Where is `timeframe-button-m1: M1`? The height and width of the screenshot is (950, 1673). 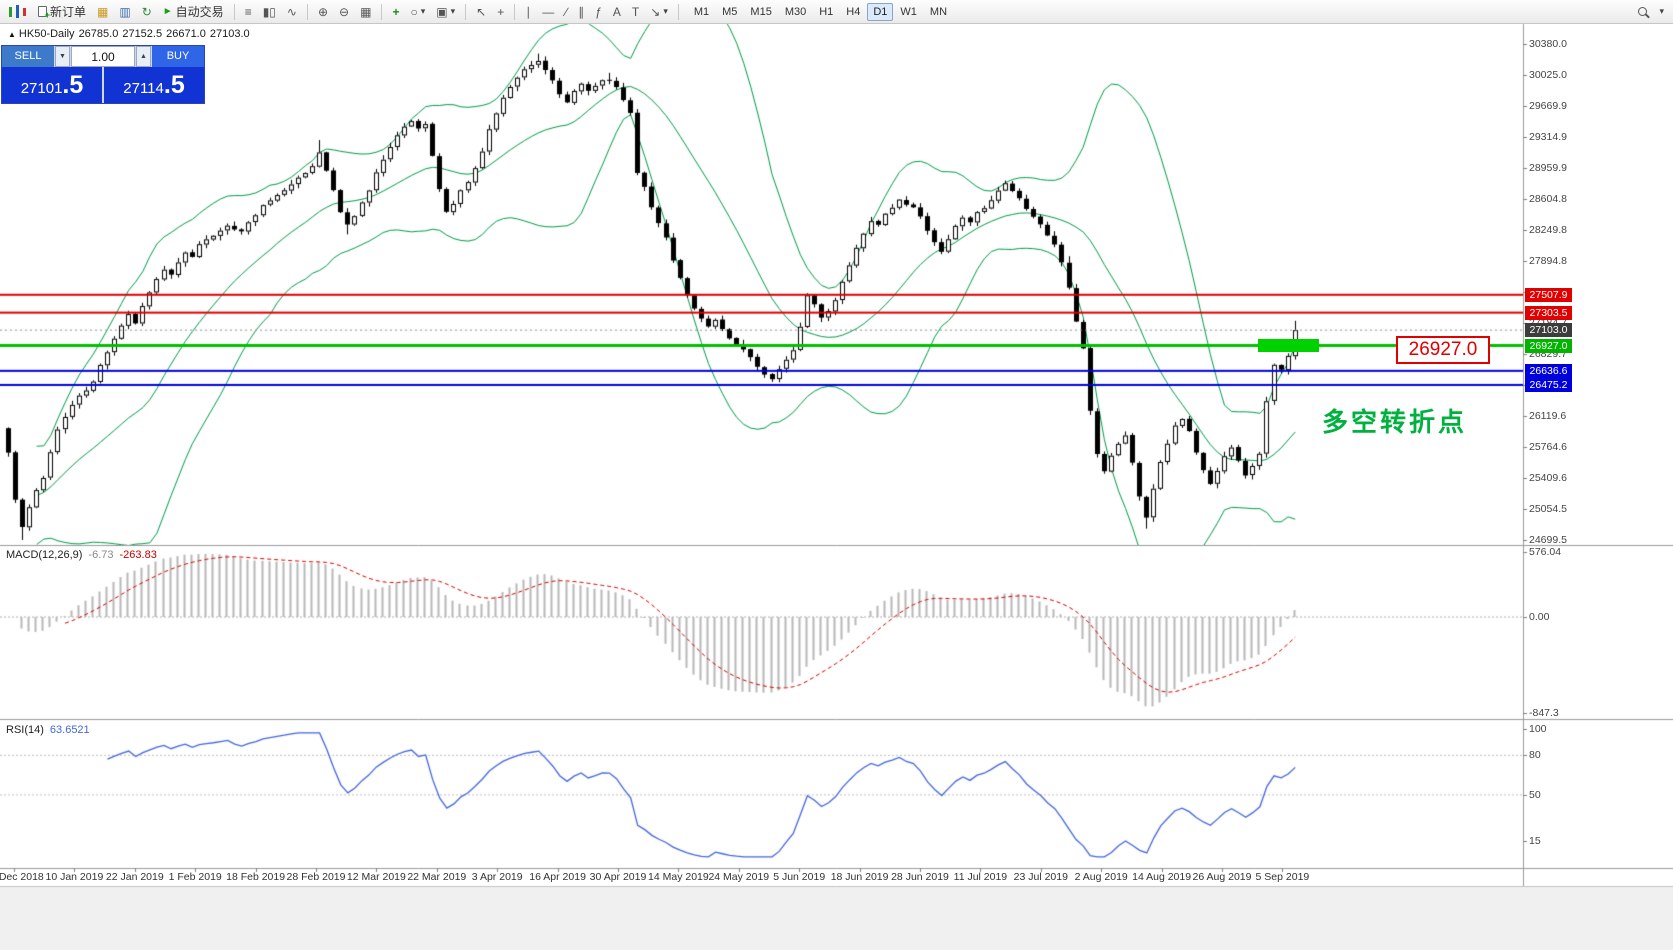 timeframe-button-m1: M1 is located at coordinates (701, 12).